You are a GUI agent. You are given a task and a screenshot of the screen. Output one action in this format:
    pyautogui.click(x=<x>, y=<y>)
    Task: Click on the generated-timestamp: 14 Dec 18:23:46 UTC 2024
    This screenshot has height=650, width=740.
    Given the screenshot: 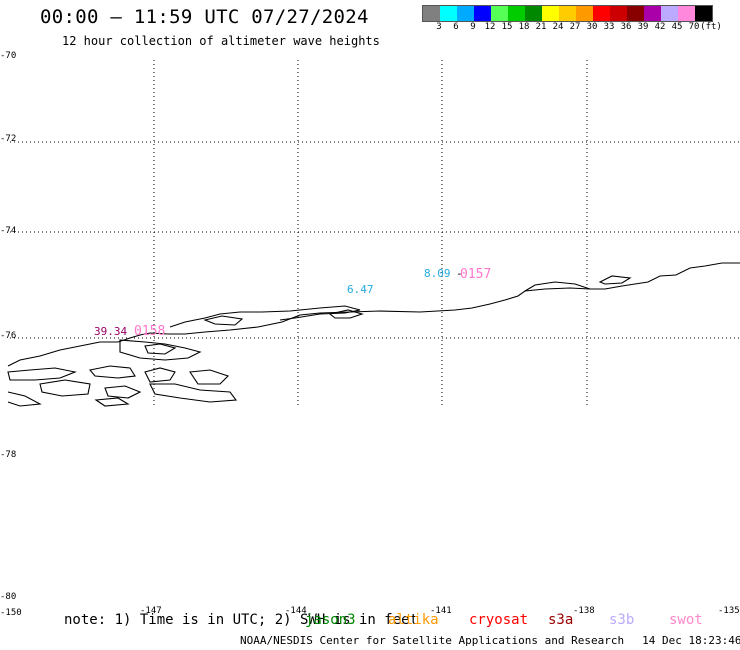 What is the action you would take?
    pyautogui.click(x=691, y=640)
    